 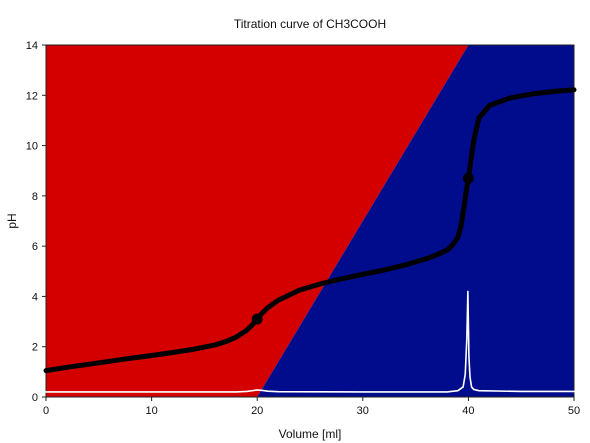 What do you see at coordinates (12, 220) in the screenshot?
I see `y-axis-title: pH` at bounding box center [12, 220].